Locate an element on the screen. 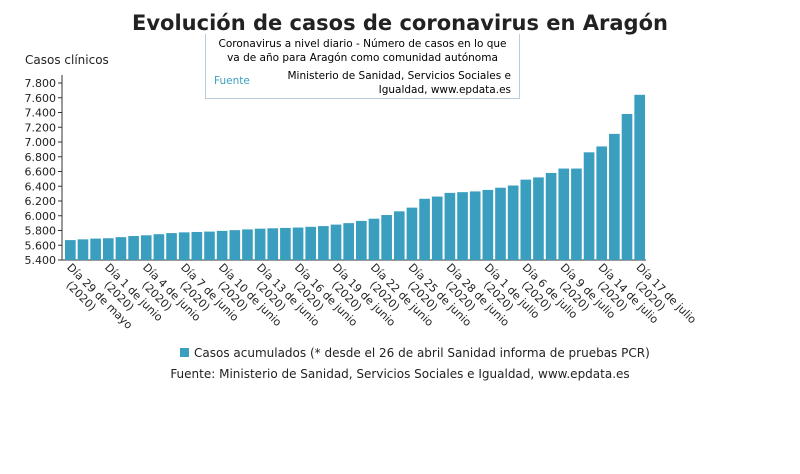  y-tick-label: 7.200 is located at coordinates (41, 127).